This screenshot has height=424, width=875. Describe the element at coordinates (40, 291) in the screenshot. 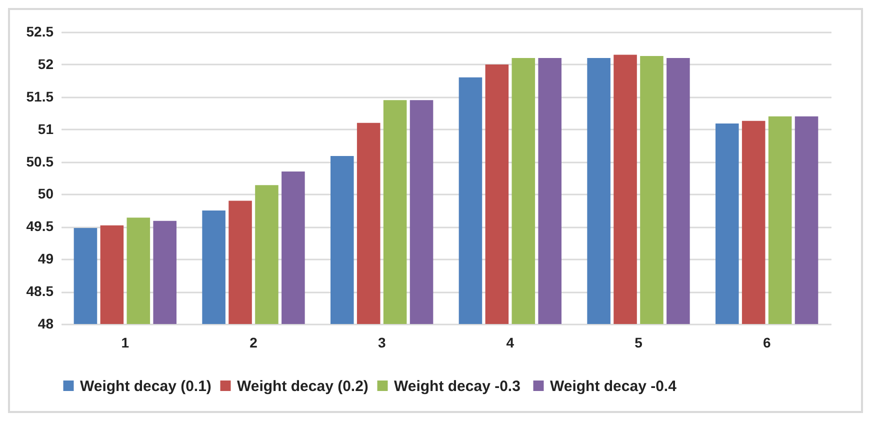

I see `y-tick-label: 48.5` at that location.